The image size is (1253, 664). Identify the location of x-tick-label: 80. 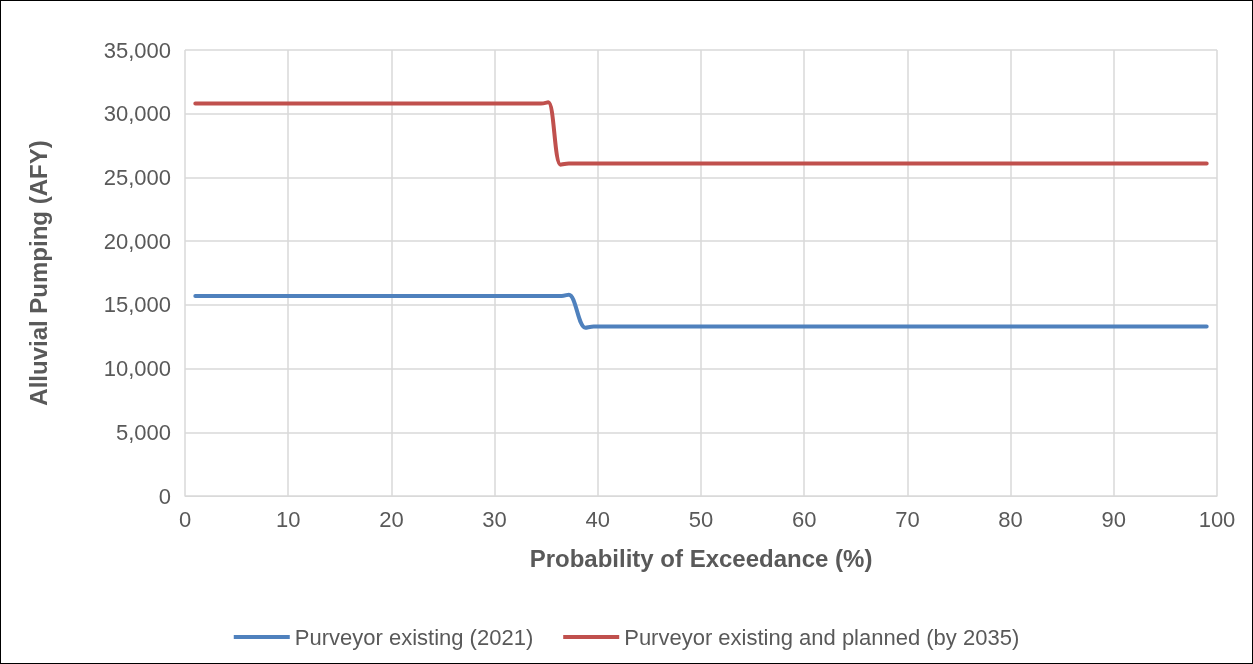
(1010, 519).